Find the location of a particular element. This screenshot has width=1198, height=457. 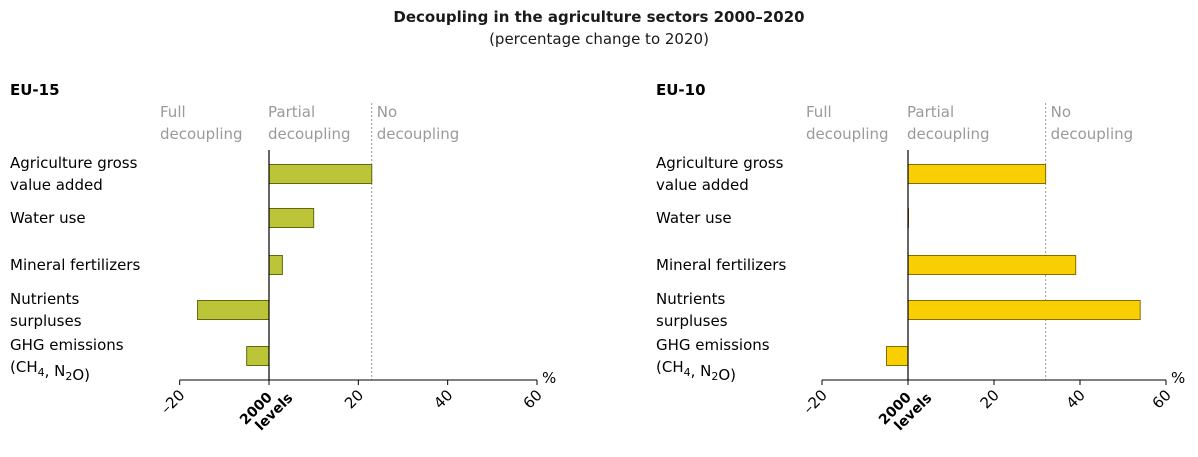

panel-title: EU-15 is located at coordinates (35, 90).